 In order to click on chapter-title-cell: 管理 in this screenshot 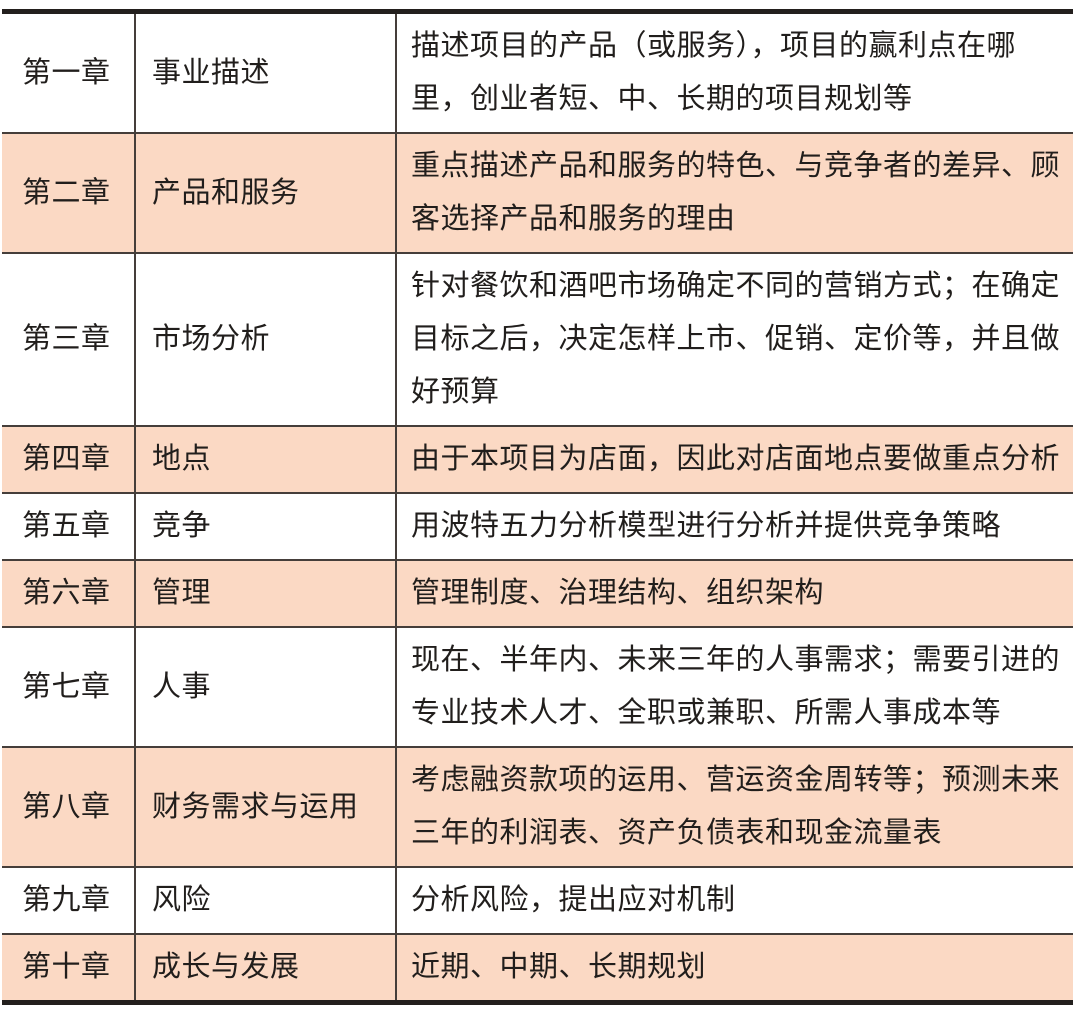, I will do `click(266, 593)`.